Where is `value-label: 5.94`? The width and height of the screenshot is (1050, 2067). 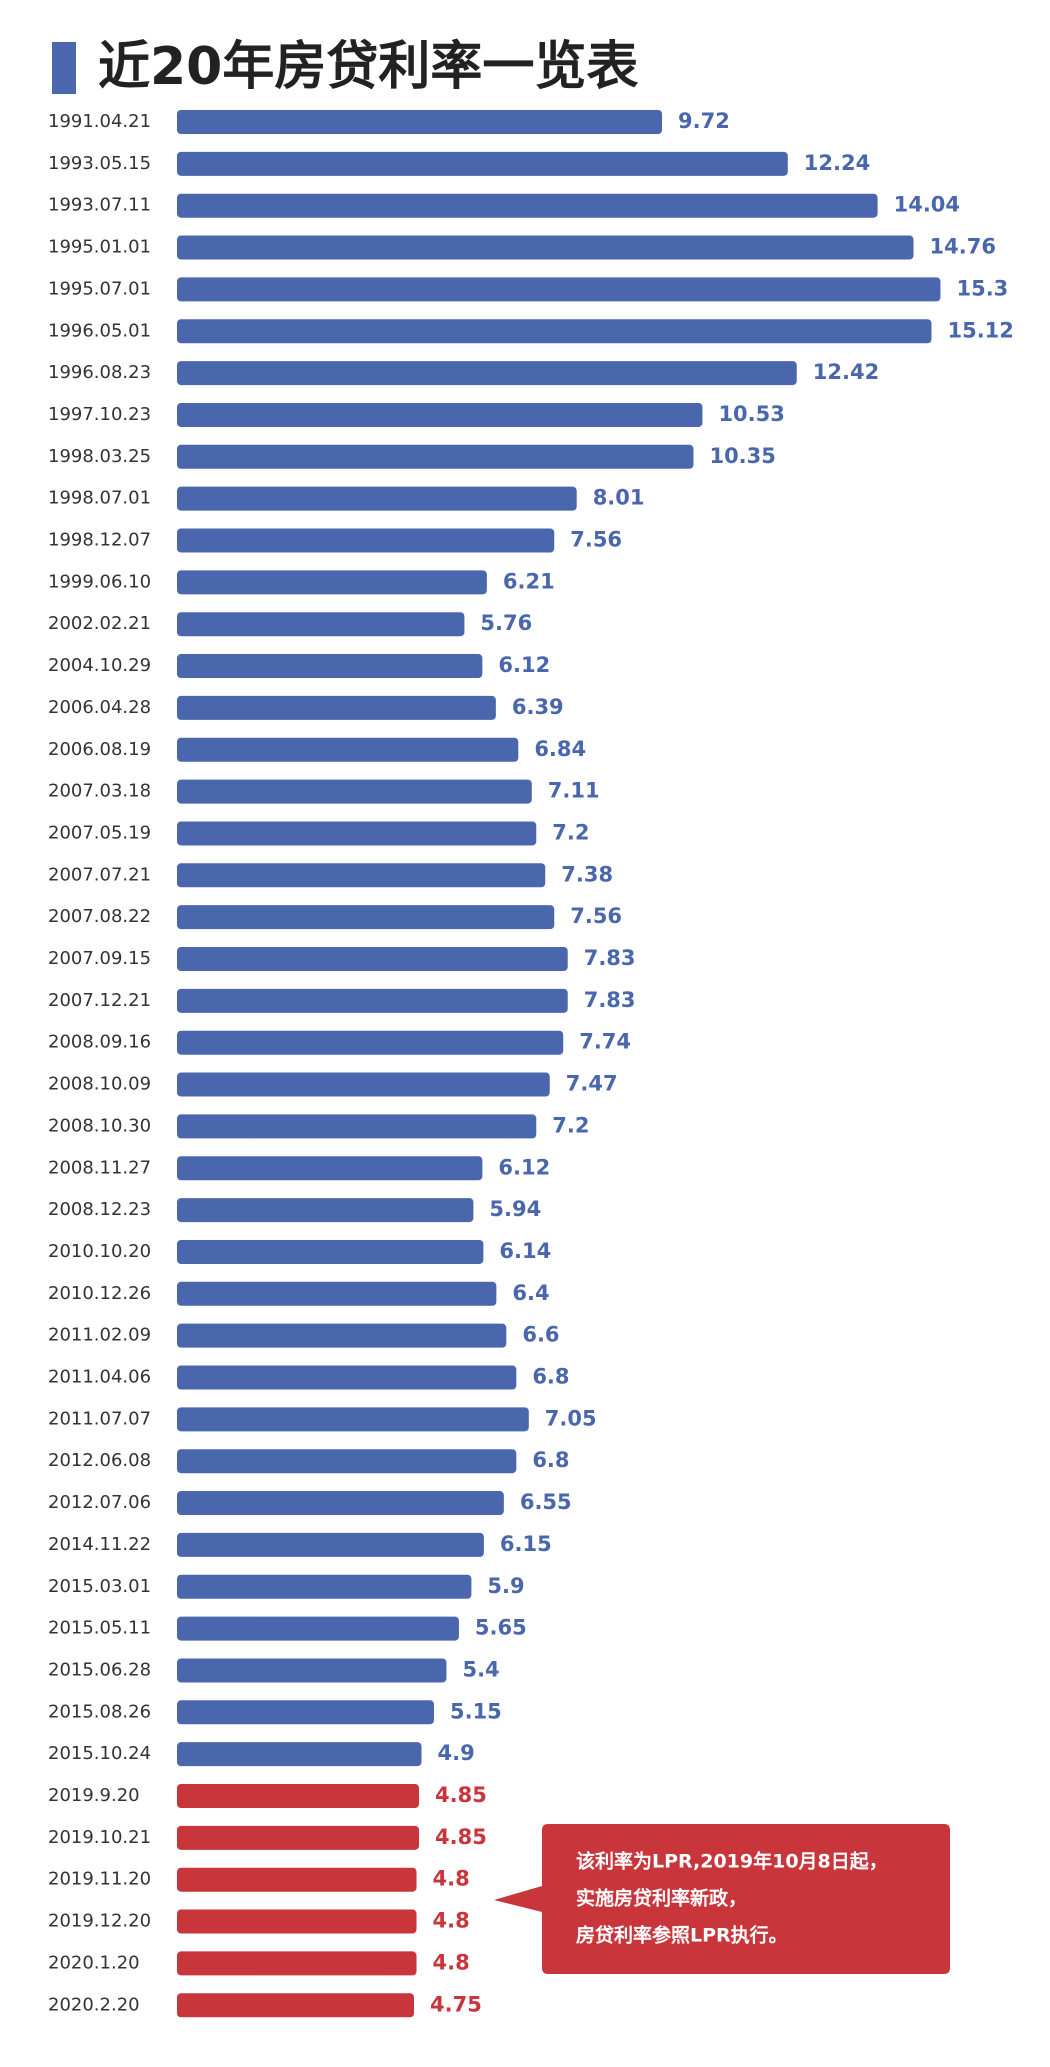 value-label: 5.94 is located at coordinates (515, 1209).